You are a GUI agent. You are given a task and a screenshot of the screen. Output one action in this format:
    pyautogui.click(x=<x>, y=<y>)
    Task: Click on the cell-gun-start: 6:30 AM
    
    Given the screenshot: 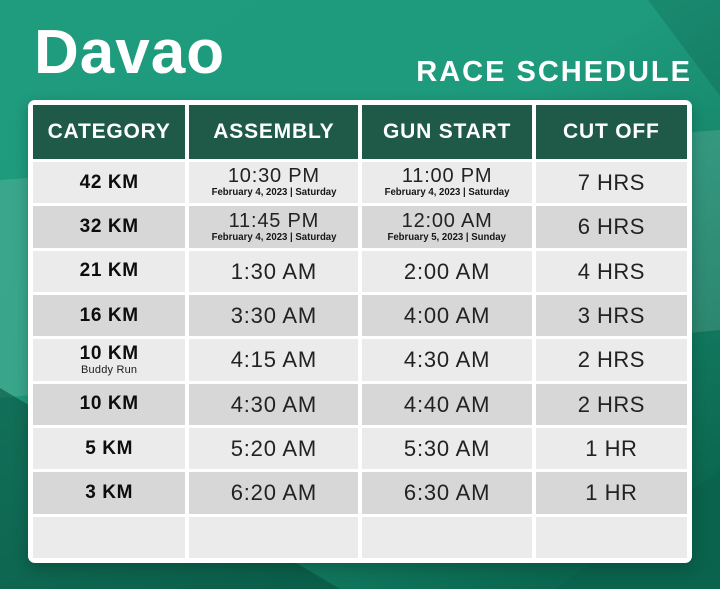 What is the action you would take?
    pyautogui.click(x=447, y=493)
    